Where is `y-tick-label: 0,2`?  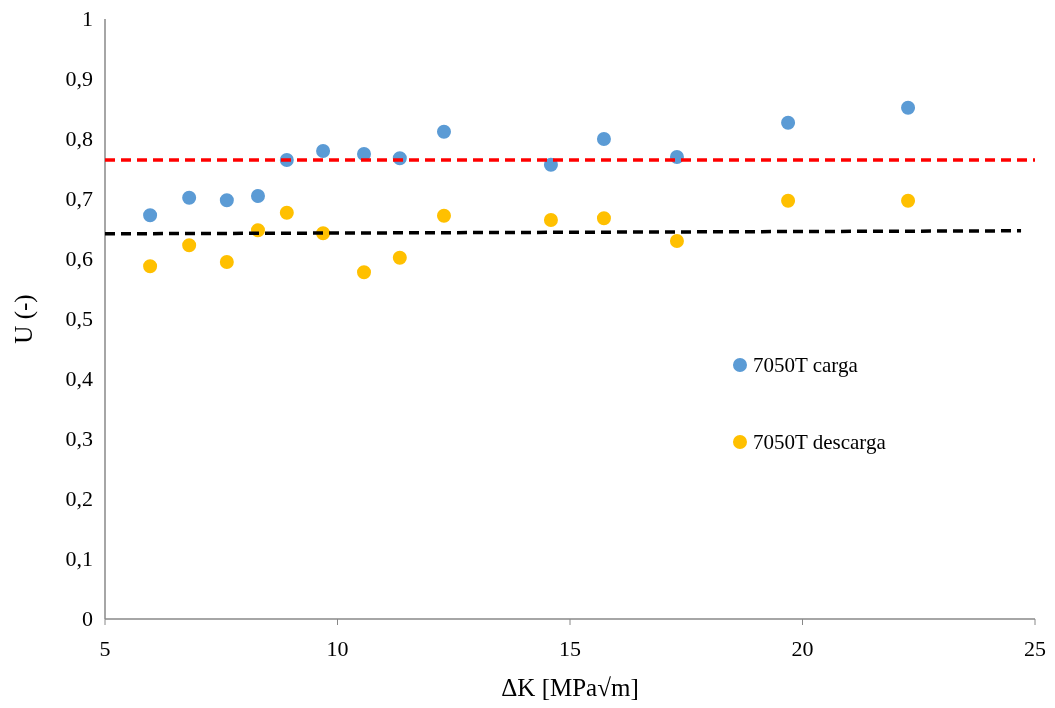 y-tick-label: 0,2 is located at coordinates (79, 498).